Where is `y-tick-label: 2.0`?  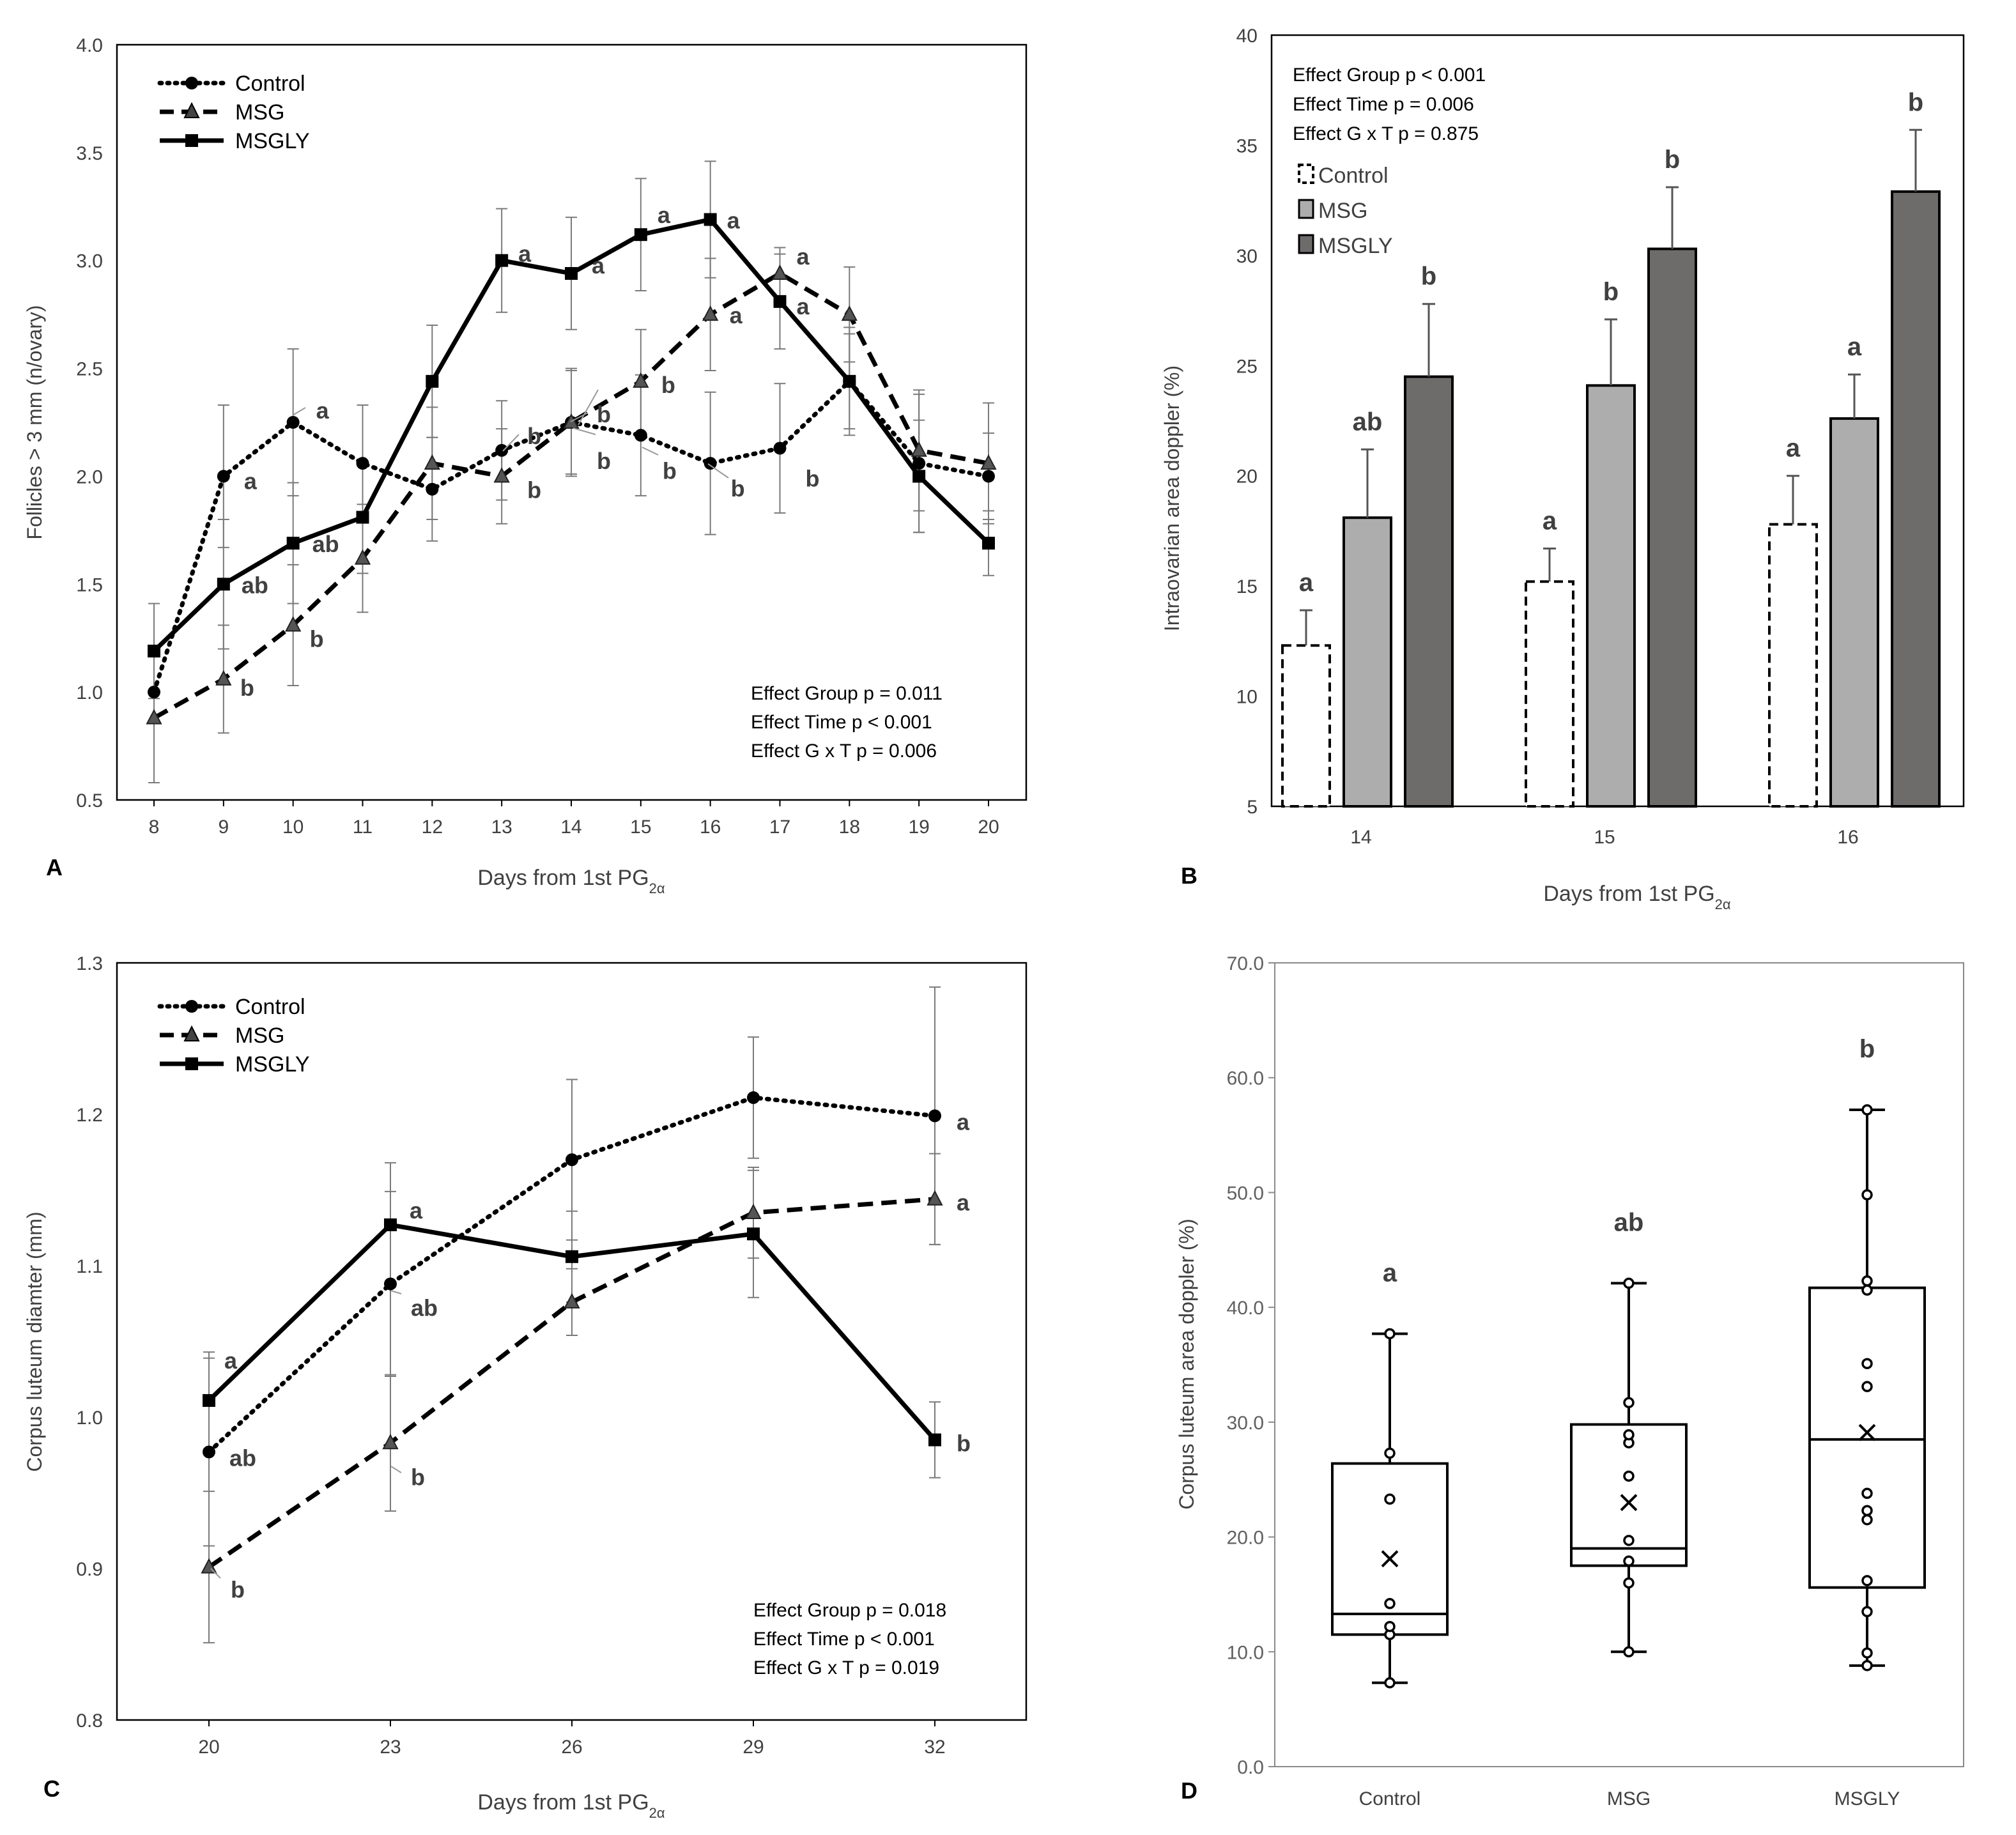 y-tick-label: 2.0 is located at coordinates (90, 477).